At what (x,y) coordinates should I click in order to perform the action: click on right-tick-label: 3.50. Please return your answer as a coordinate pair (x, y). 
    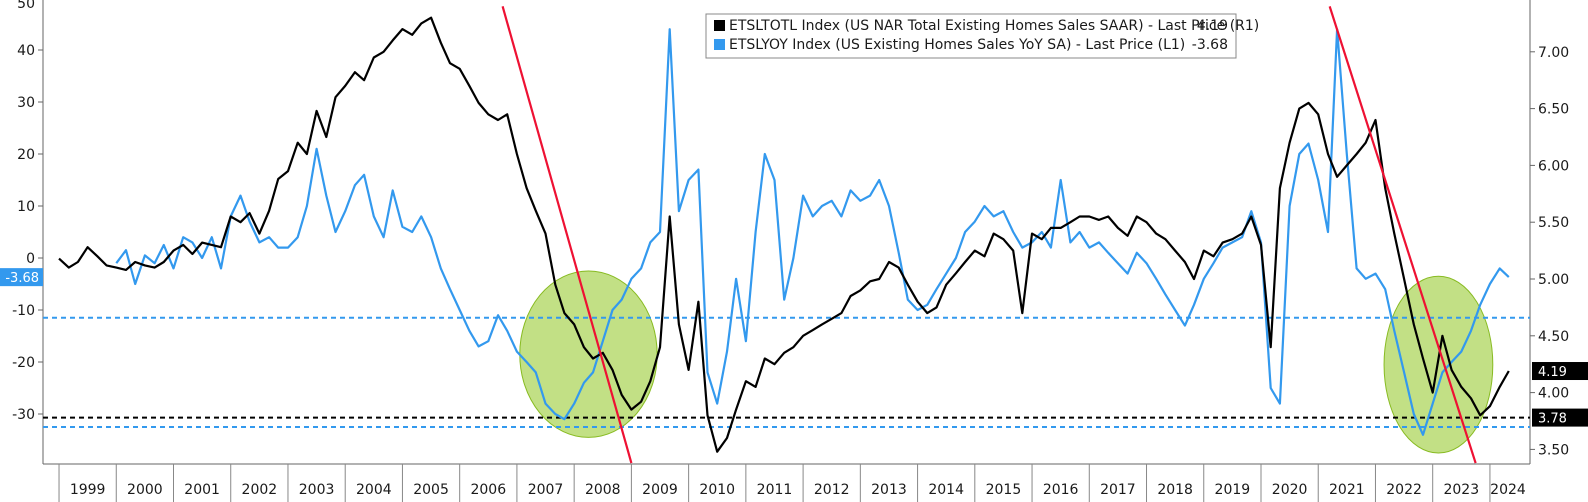
    Looking at the image, I should click on (1553, 450).